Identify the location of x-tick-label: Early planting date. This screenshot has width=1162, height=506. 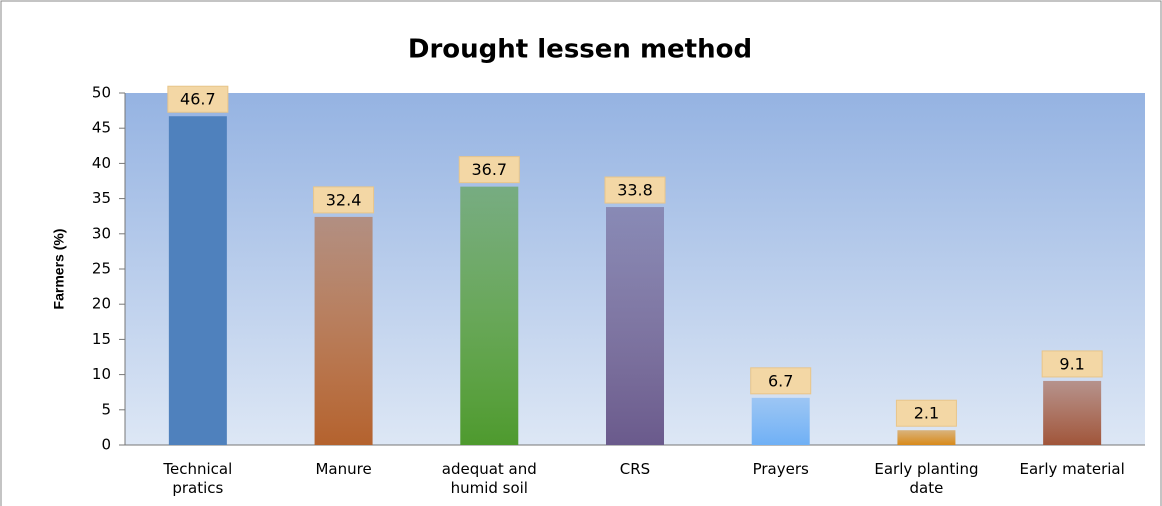
(926, 478).